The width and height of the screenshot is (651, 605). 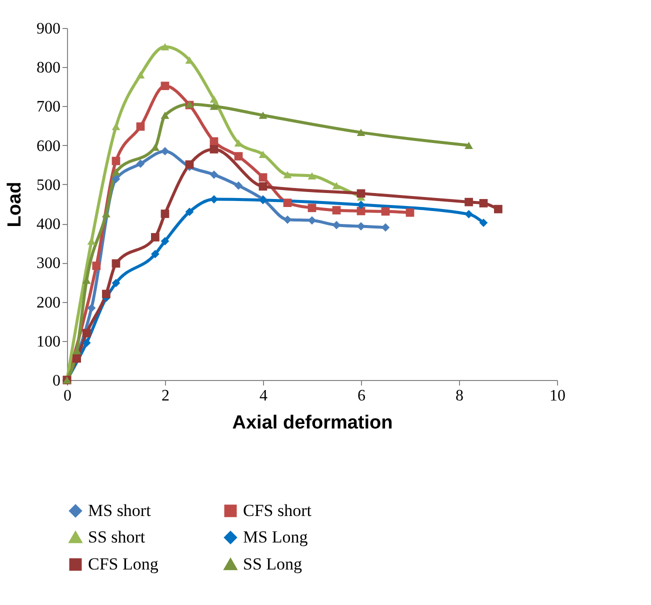 What do you see at coordinates (48, 29) in the screenshot?
I see `y-tick-label: 900` at bounding box center [48, 29].